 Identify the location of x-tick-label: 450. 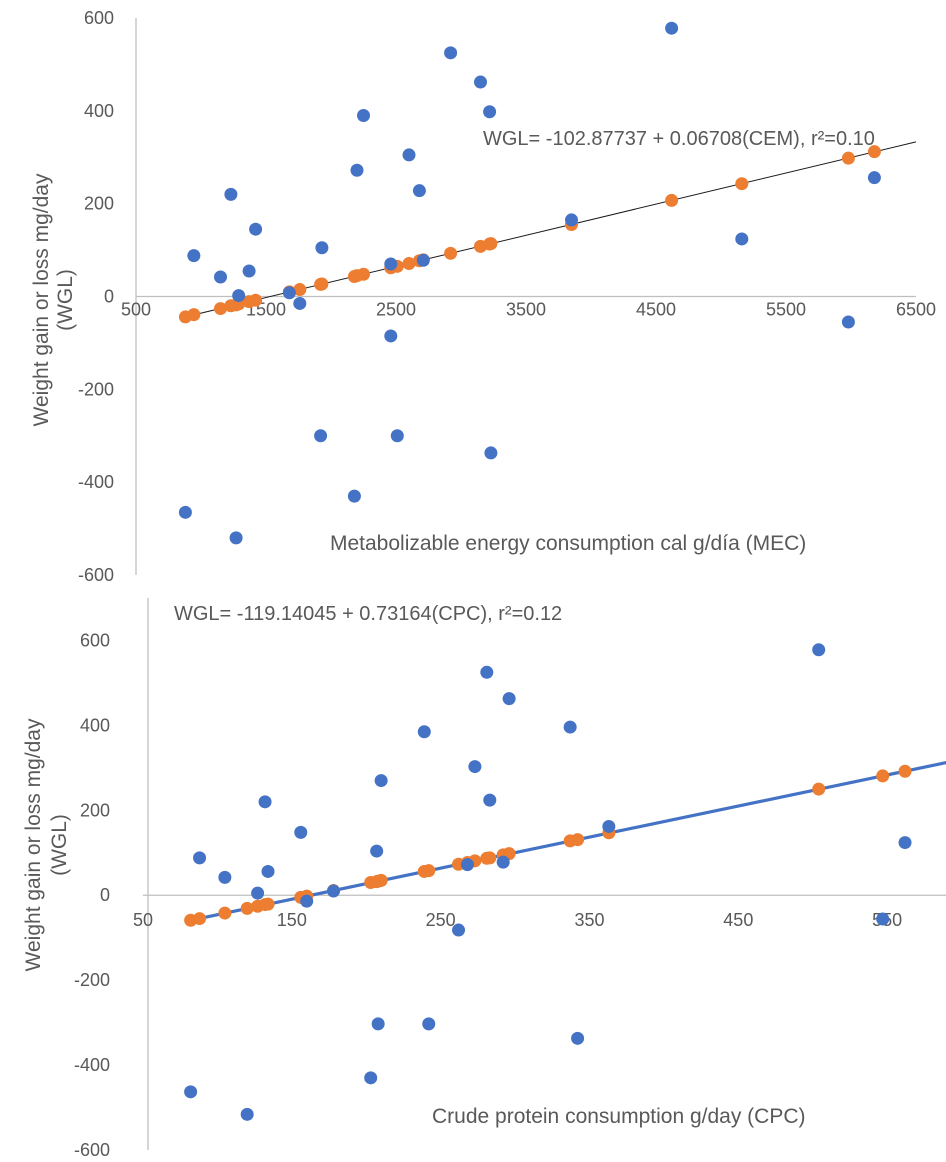
(738, 920).